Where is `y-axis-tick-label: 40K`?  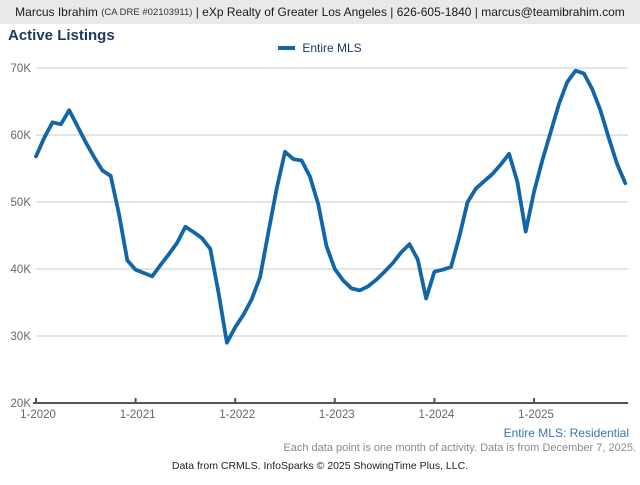 y-axis-tick-label: 40K is located at coordinates (21, 270).